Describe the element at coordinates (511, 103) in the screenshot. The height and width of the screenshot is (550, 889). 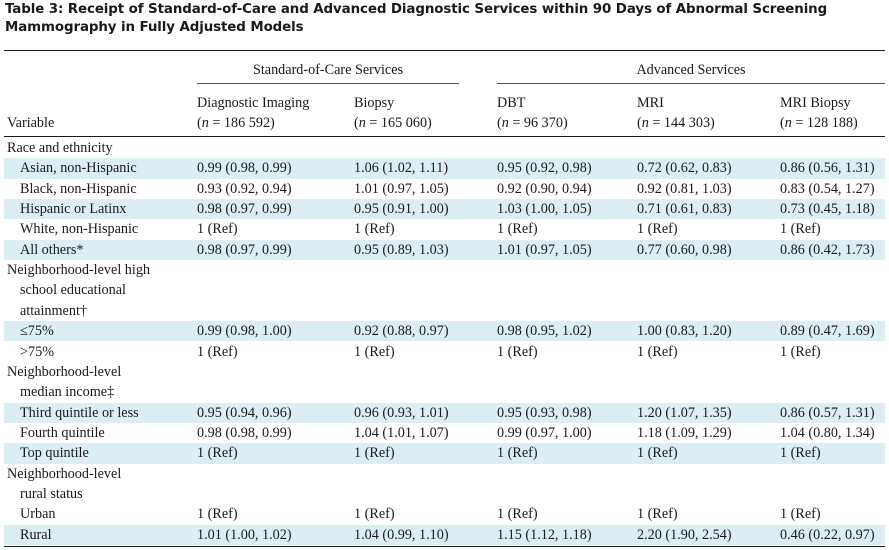
I see `column-header-name: DBT` at that location.